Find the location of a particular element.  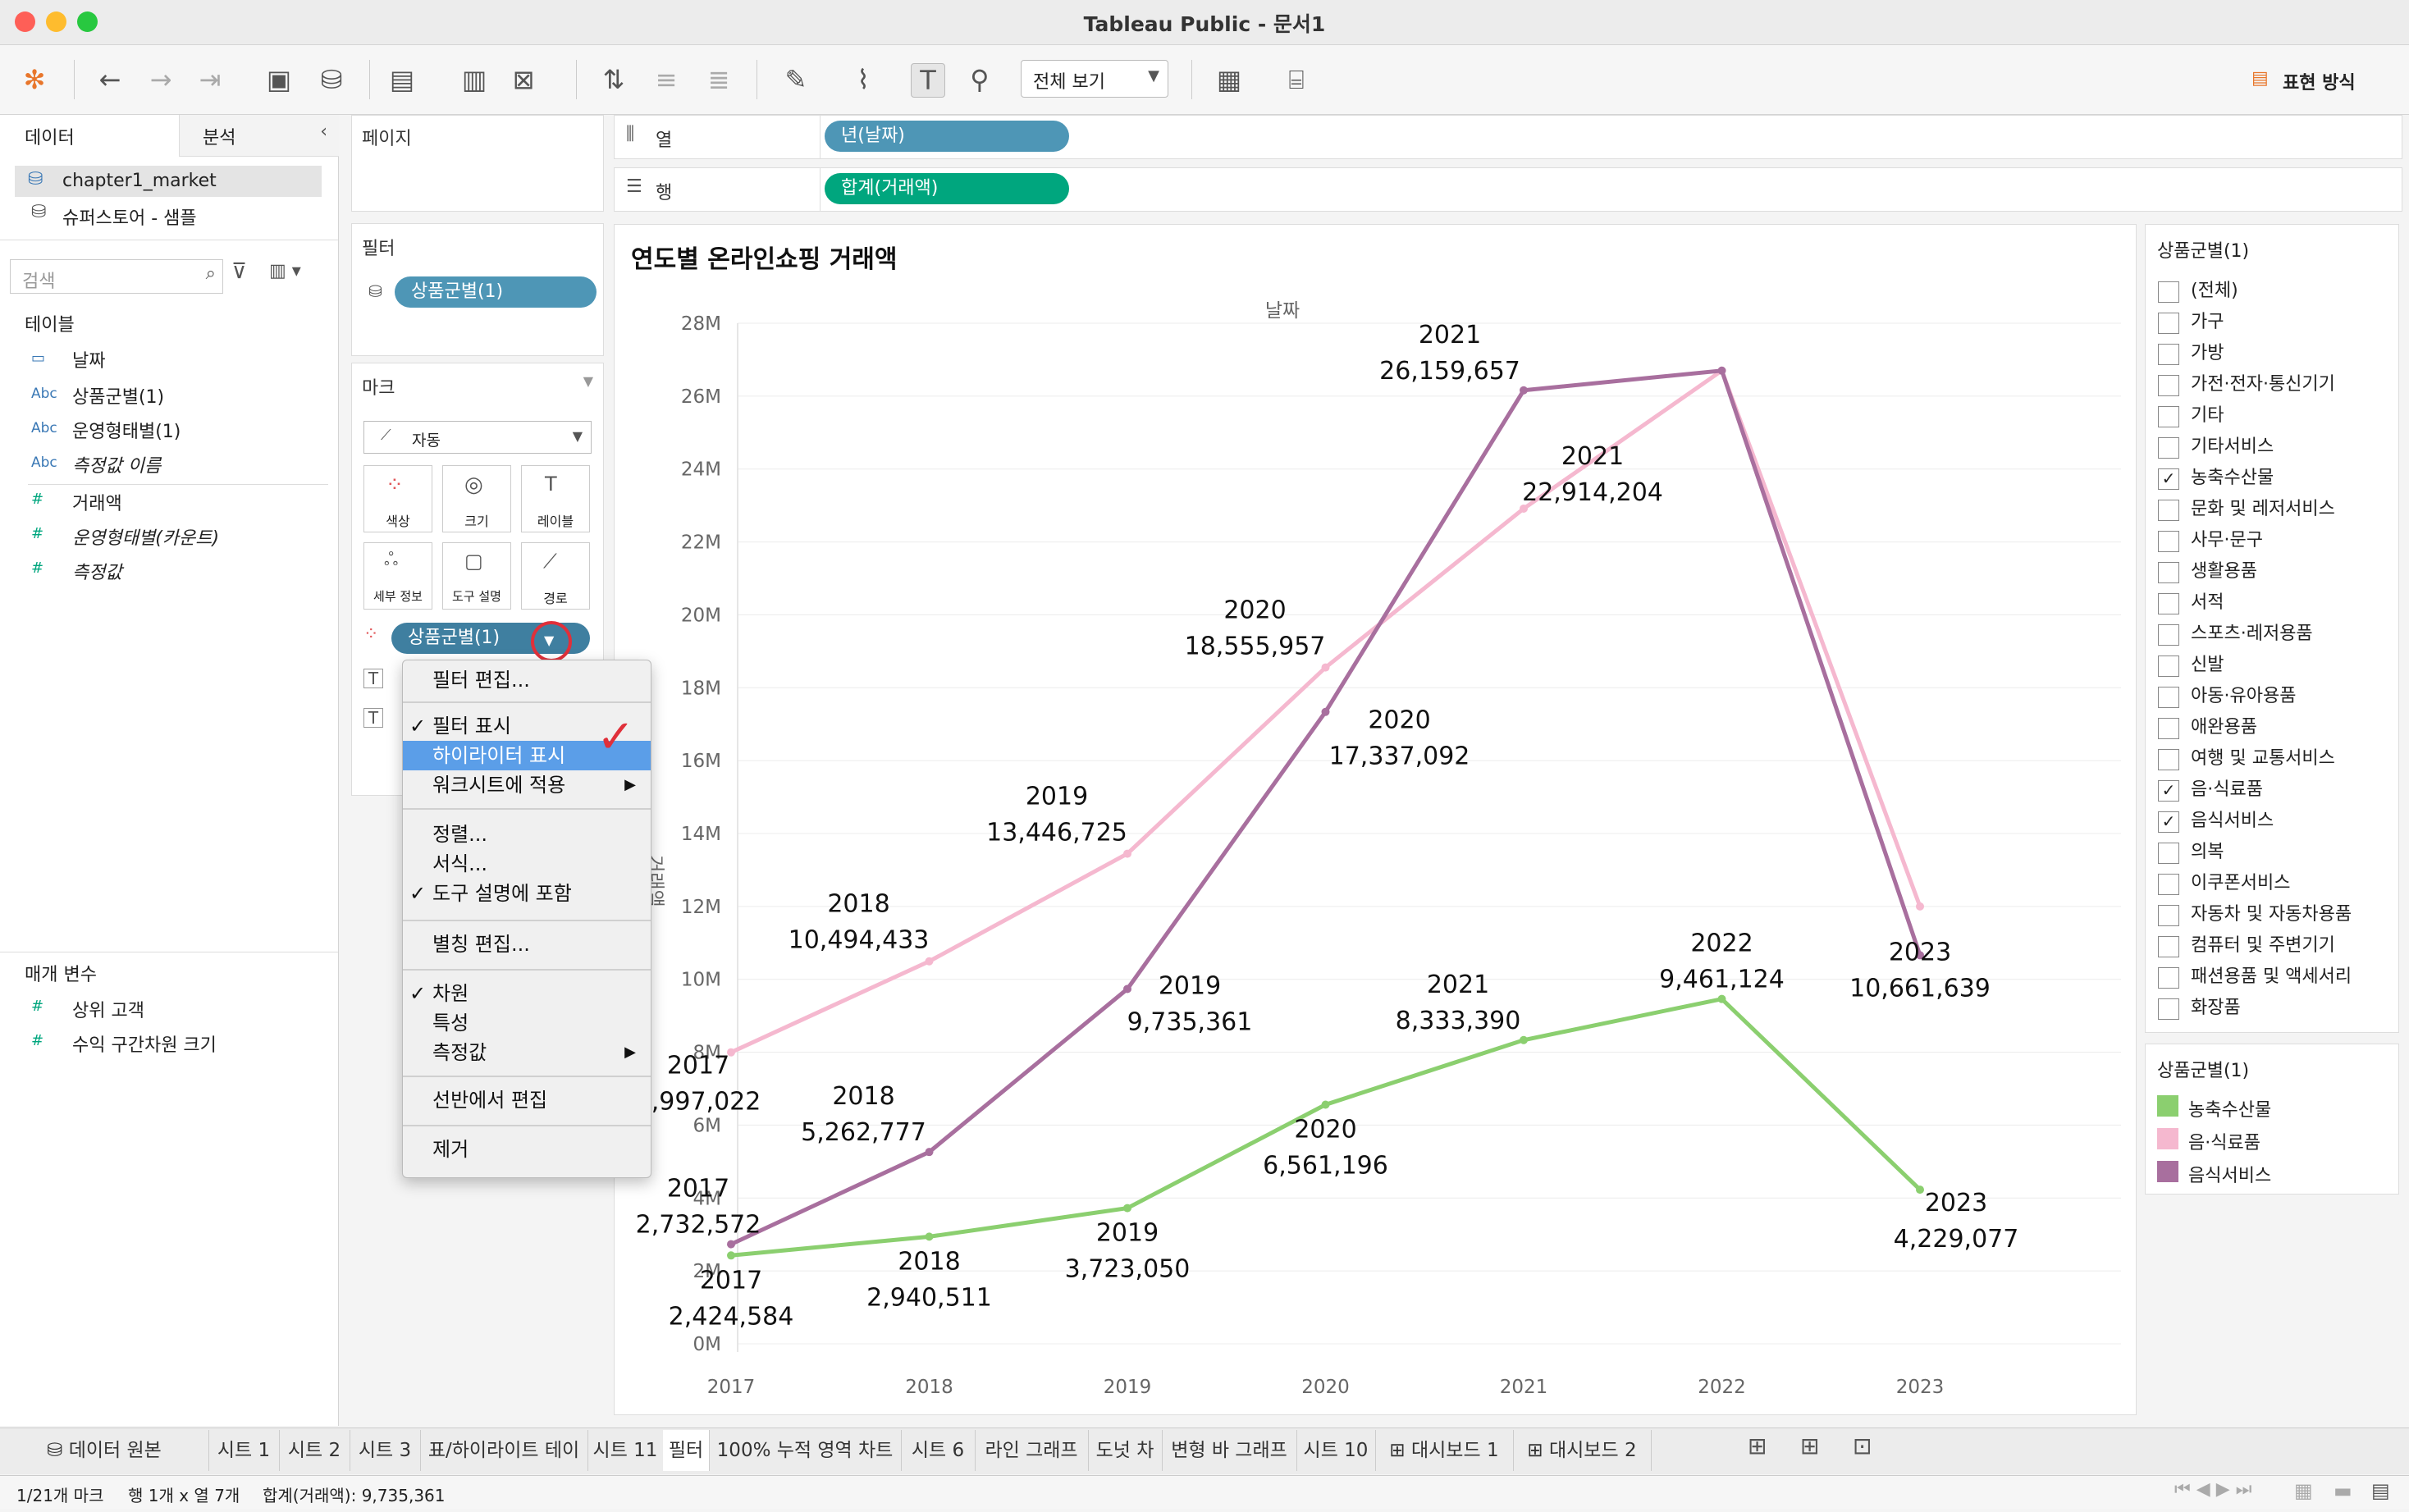

datasource-item: ⛁ 슈퍼스토어 - 샘플 is located at coordinates (168, 214).